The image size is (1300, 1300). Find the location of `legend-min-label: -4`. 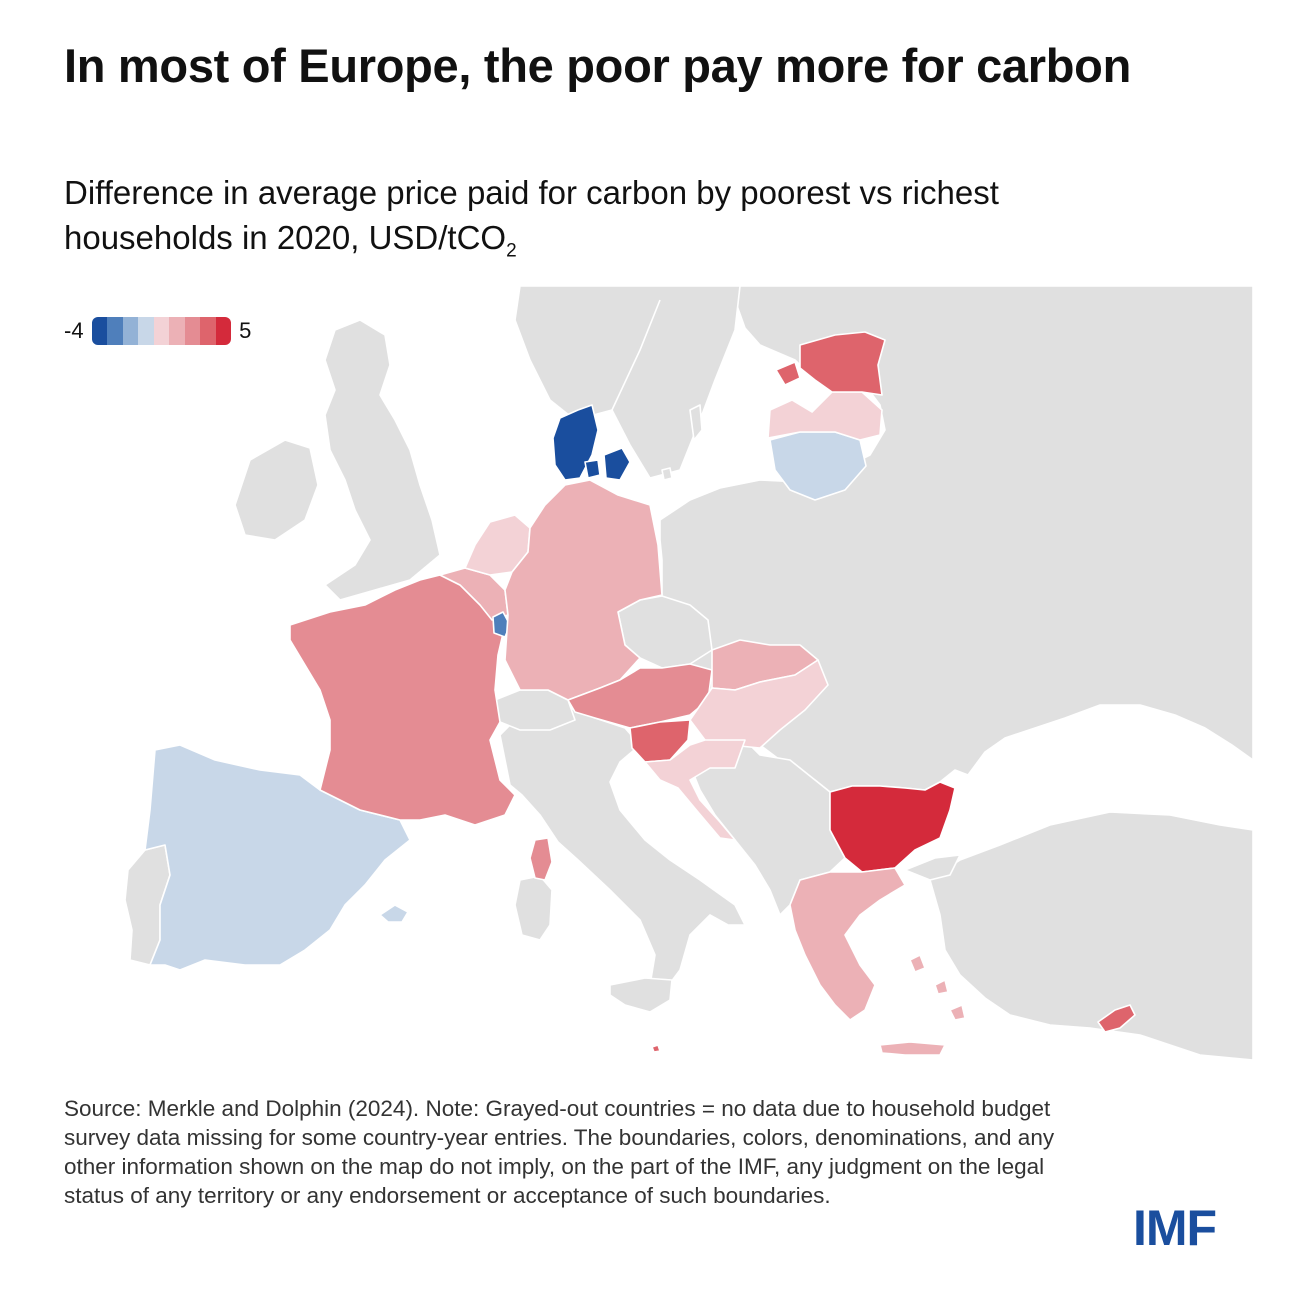

legend-min-label: -4 is located at coordinates (74, 330).